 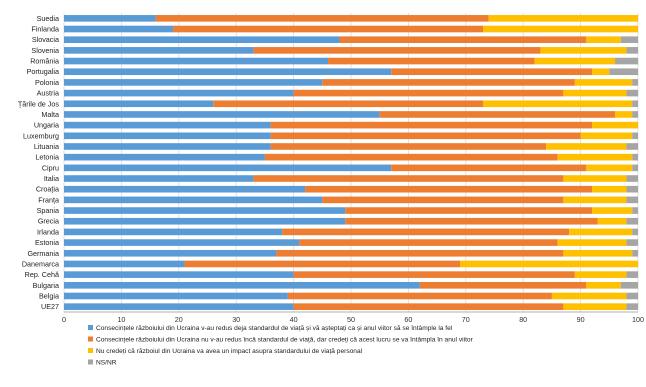 What do you see at coordinates (47, 189) in the screenshot?
I see `category-label: Croația` at bounding box center [47, 189].